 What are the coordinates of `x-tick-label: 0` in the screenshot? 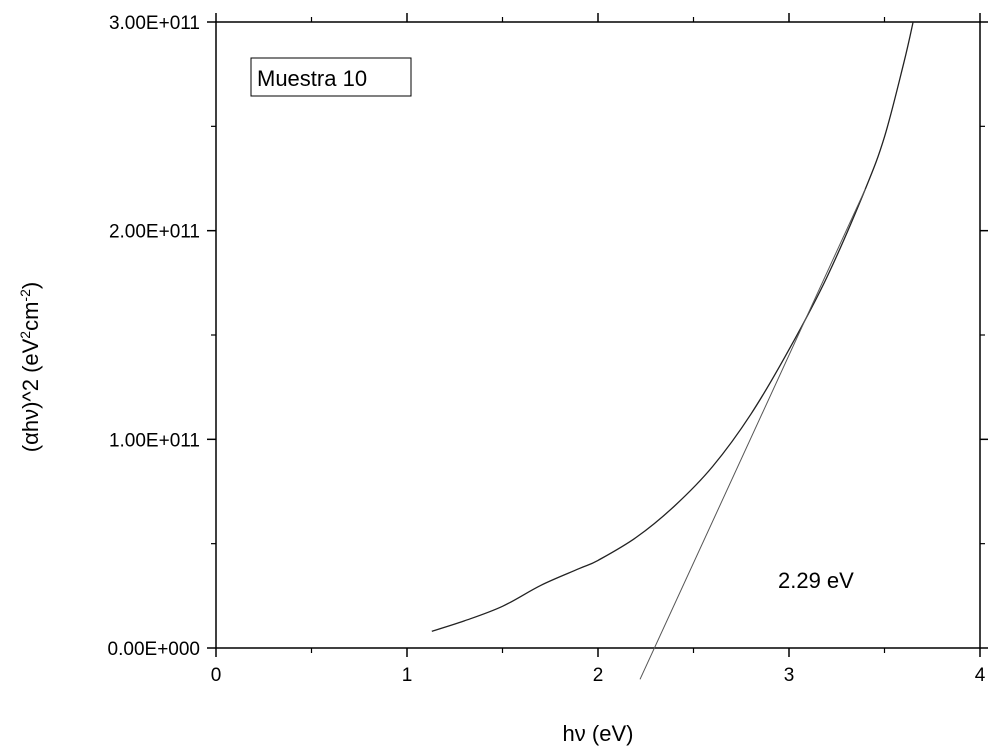 It's located at (216, 675).